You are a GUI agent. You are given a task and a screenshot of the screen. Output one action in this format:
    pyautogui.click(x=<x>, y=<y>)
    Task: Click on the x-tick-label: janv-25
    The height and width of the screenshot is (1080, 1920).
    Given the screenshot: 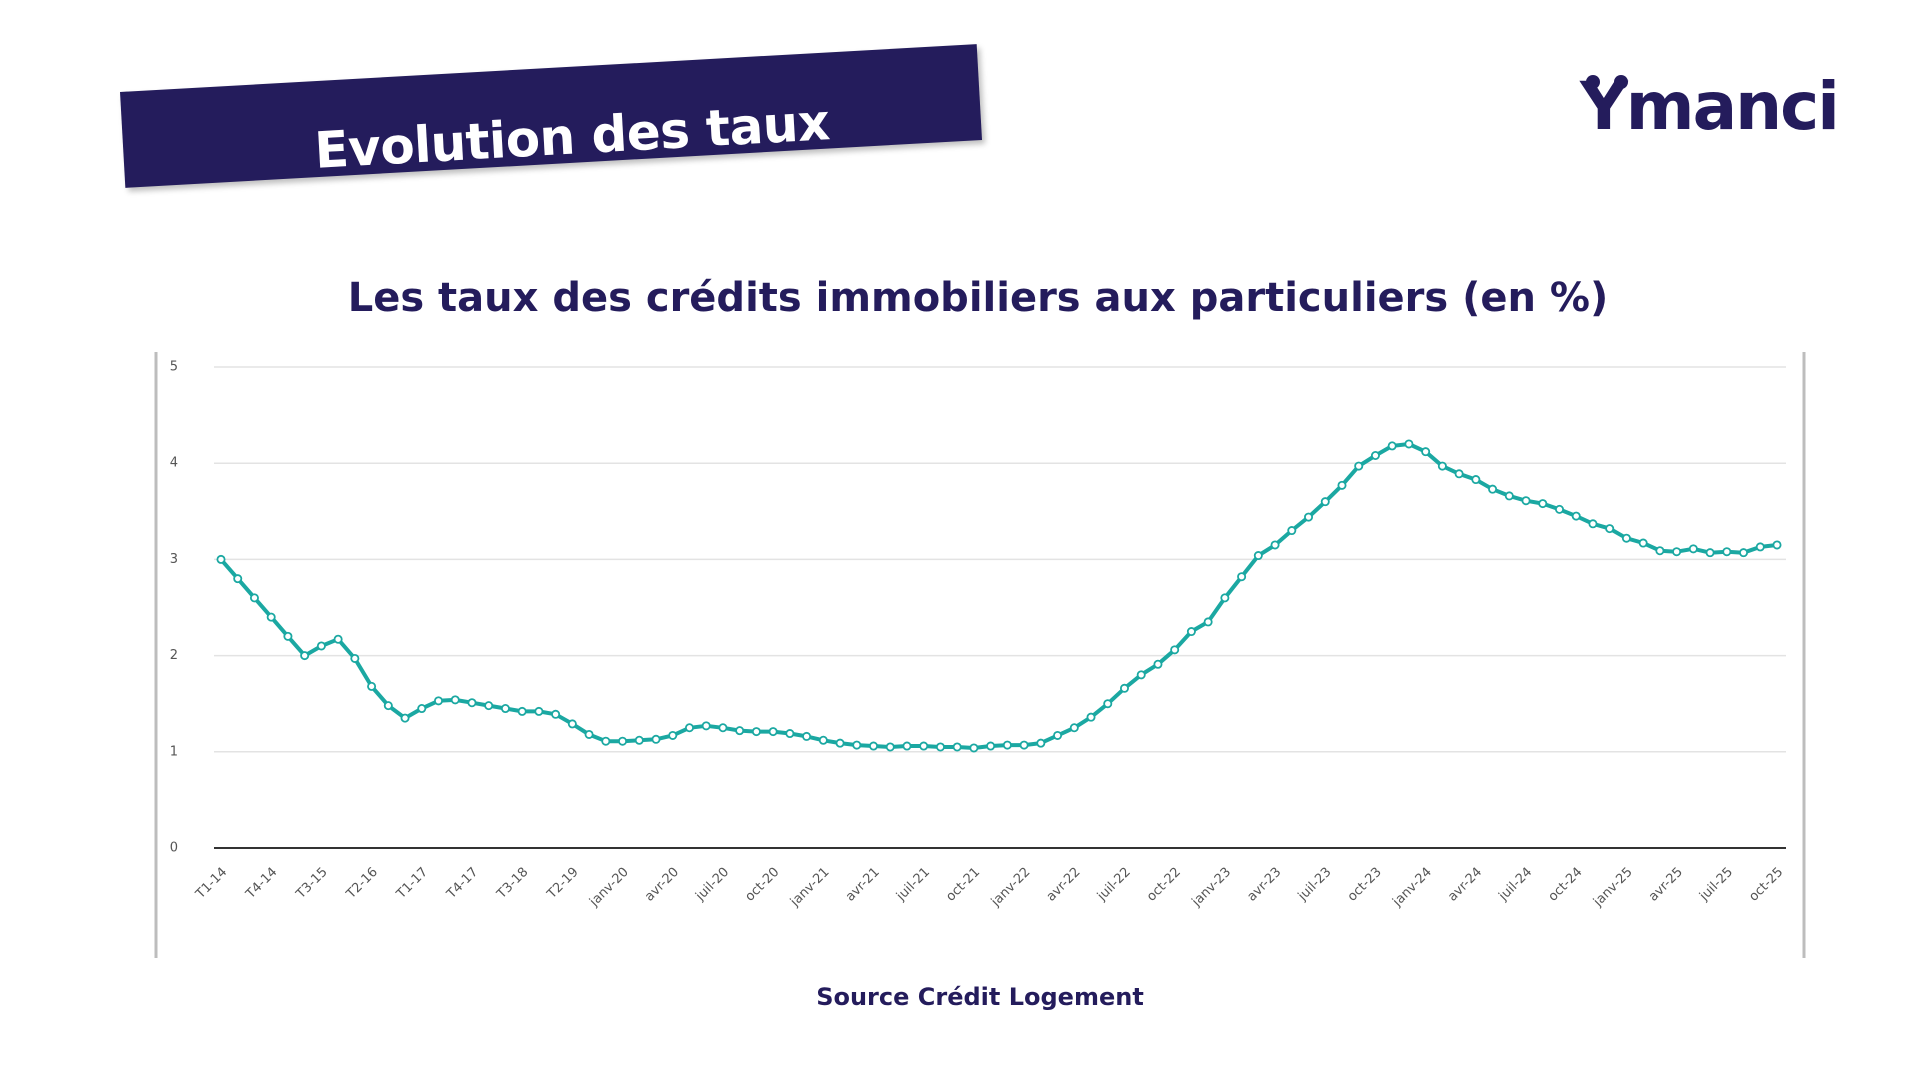 What is the action you would take?
    pyautogui.click(x=1613, y=888)
    